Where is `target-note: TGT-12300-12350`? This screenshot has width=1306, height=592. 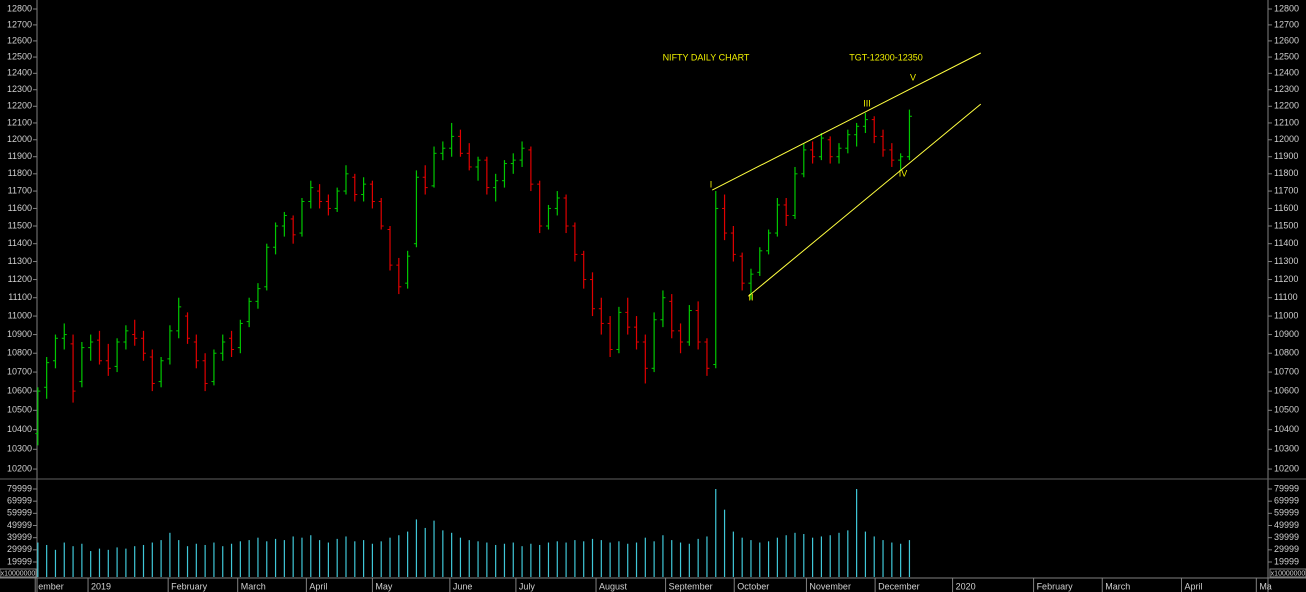 target-note: TGT-12300-12350 is located at coordinates (886, 57).